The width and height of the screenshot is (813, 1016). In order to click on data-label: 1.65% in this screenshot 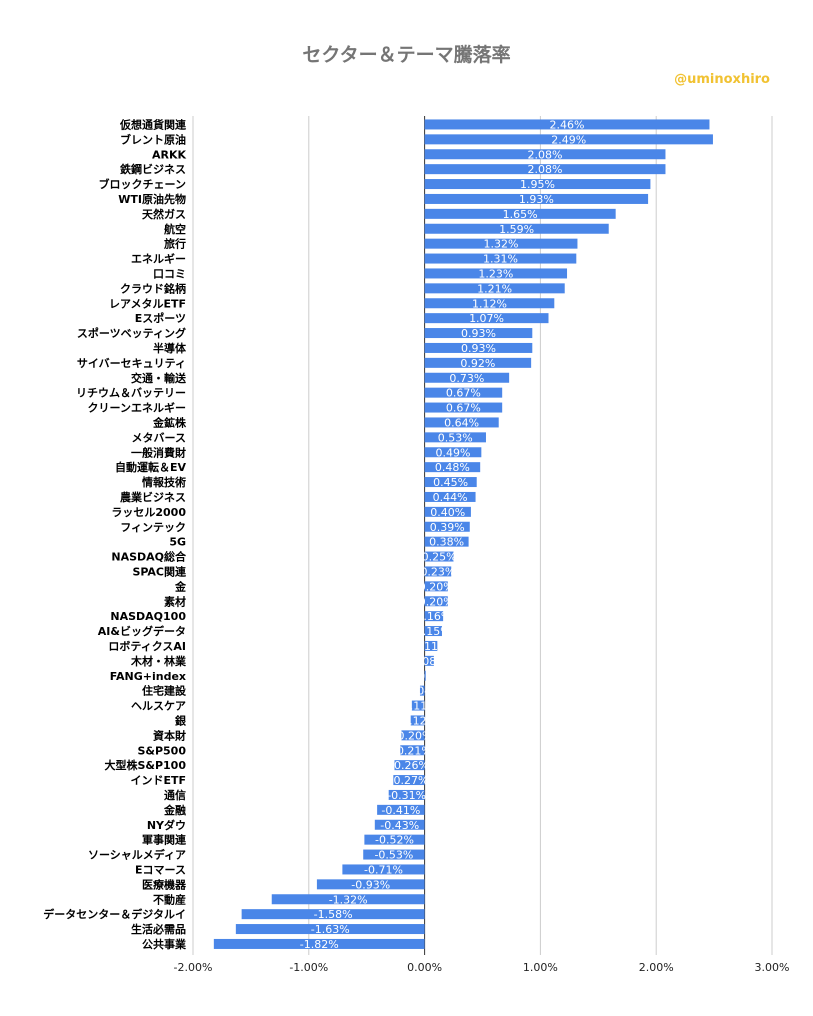, I will do `click(520, 214)`.